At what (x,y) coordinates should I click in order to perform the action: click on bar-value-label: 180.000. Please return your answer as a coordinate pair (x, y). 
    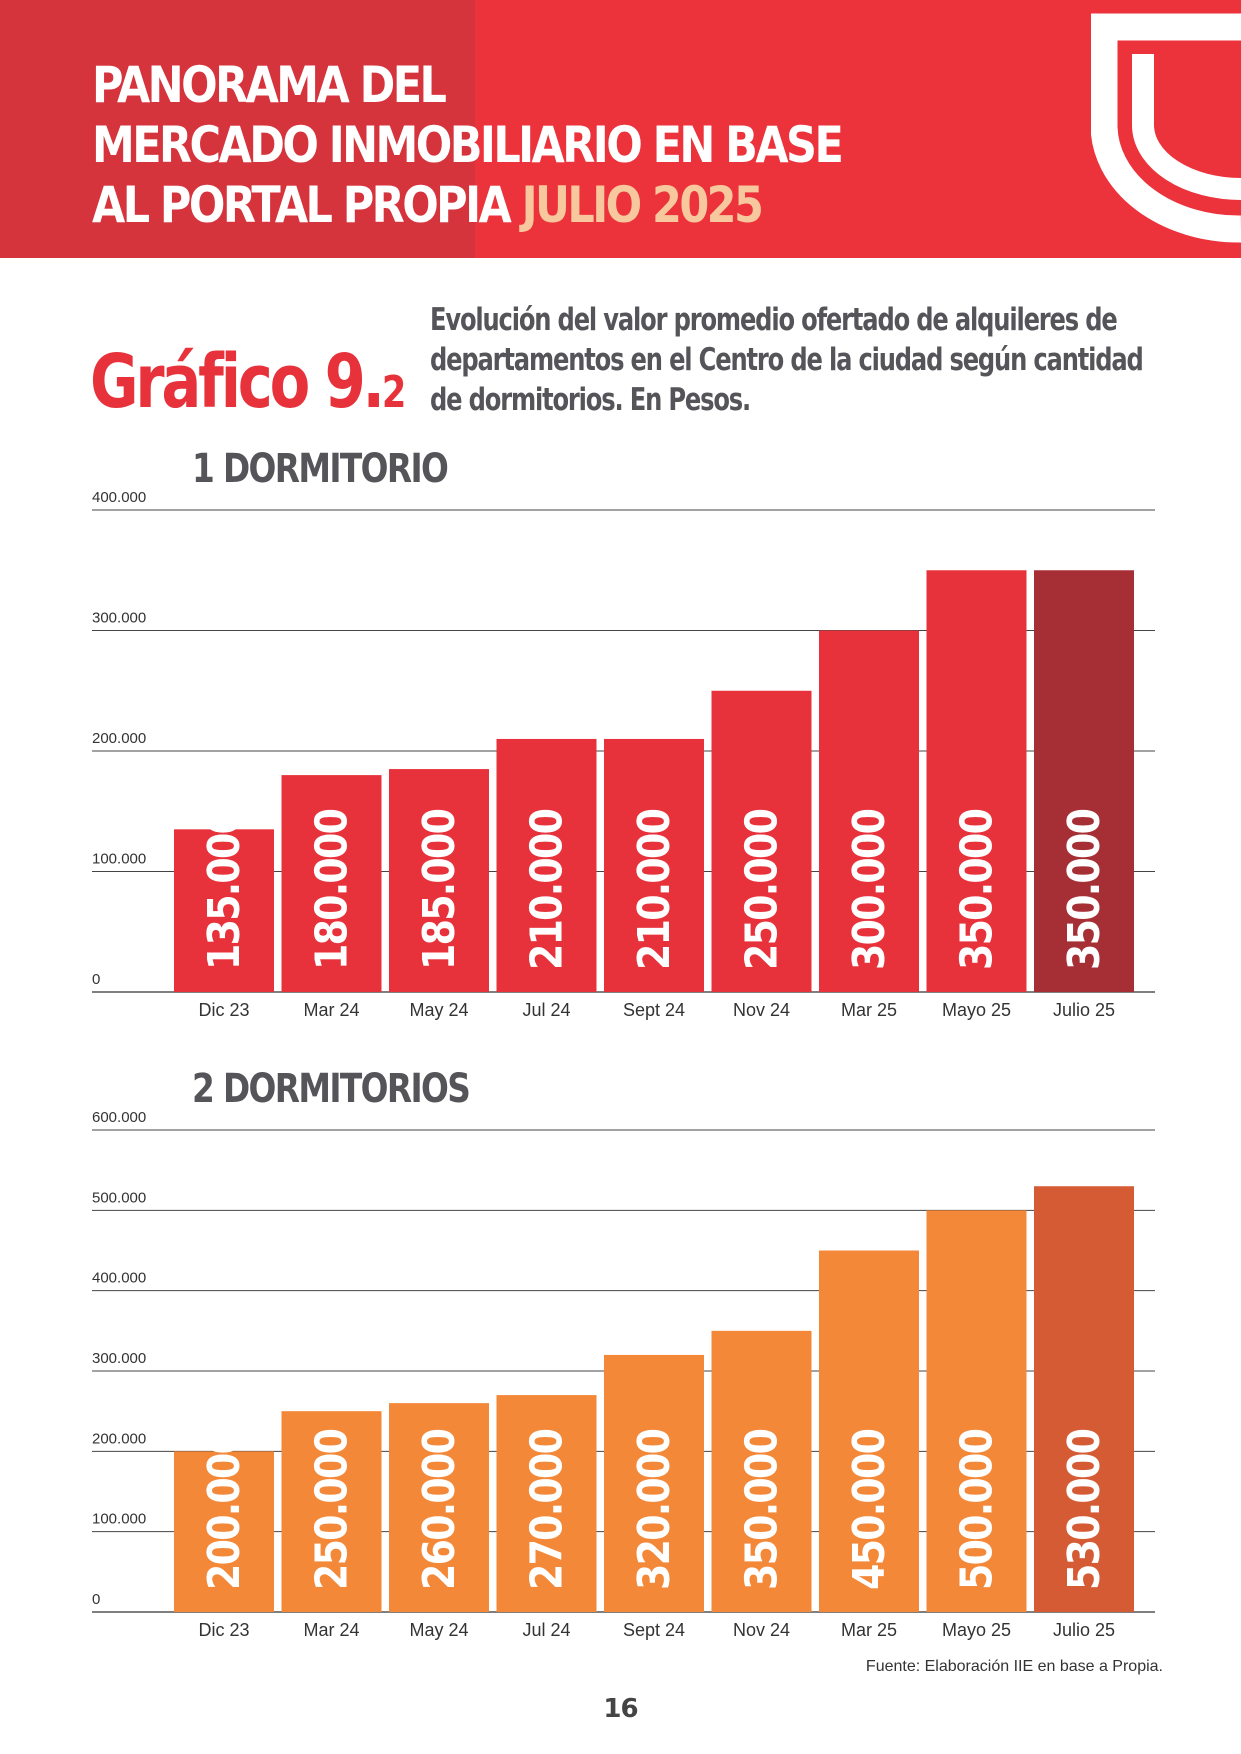
    Looking at the image, I should click on (331, 889).